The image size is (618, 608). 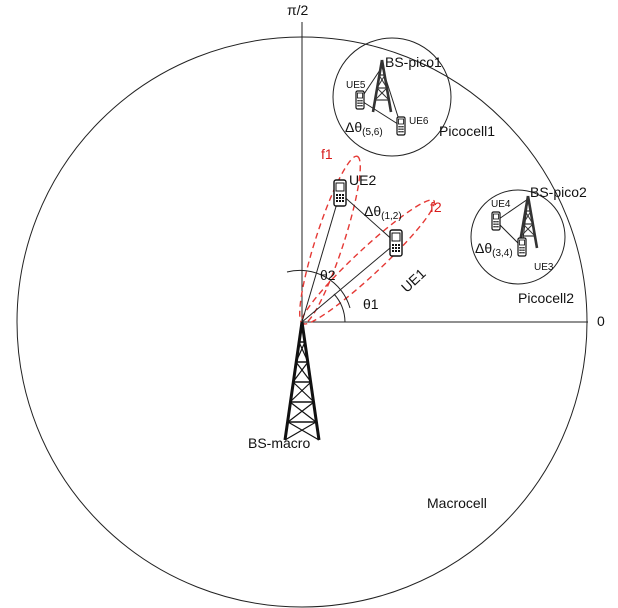 What do you see at coordinates (362, 180) in the screenshot?
I see `ue2-label: UE2` at bounding box center [362, 180].